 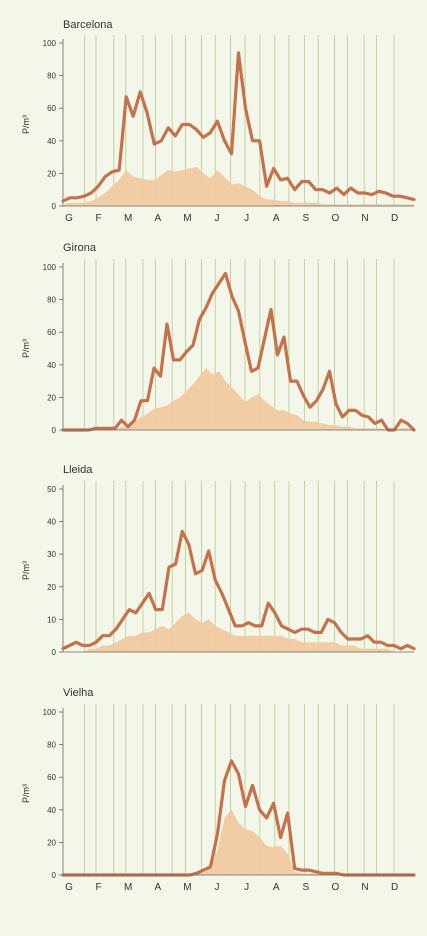 I want to click on y-tick-label: 10, so click(x=51, y=619).